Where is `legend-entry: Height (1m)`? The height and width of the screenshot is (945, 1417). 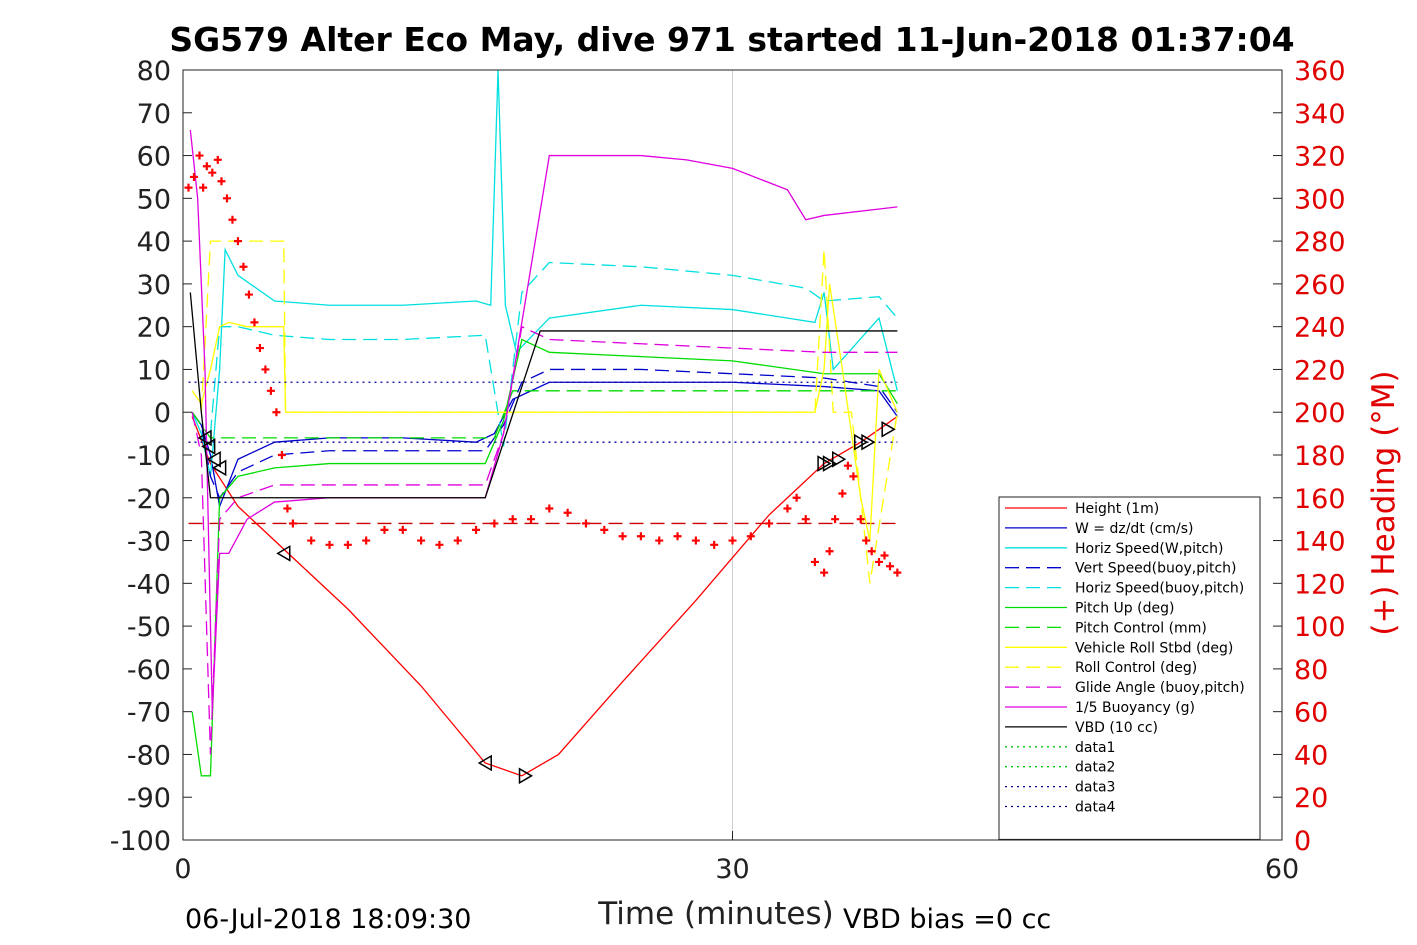 legend-entry: Height (1m) is located at coordinates (1117, 509).